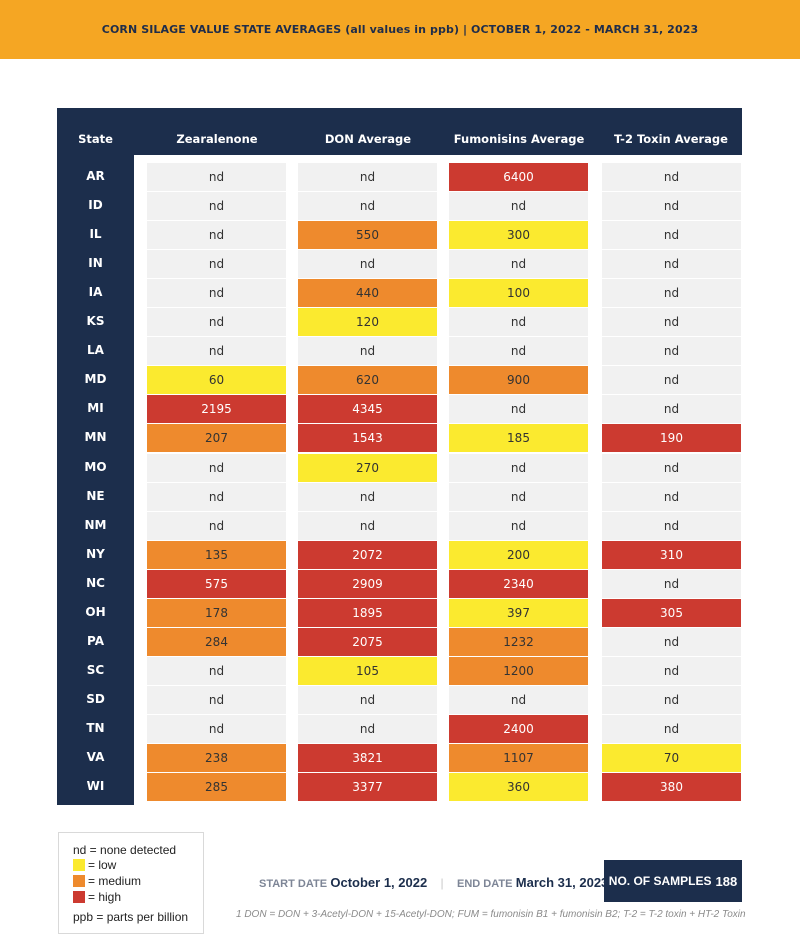  Describe the element at coordinates (105, 897) in the screenshot. I see `legend-high-label: = high` at that location.